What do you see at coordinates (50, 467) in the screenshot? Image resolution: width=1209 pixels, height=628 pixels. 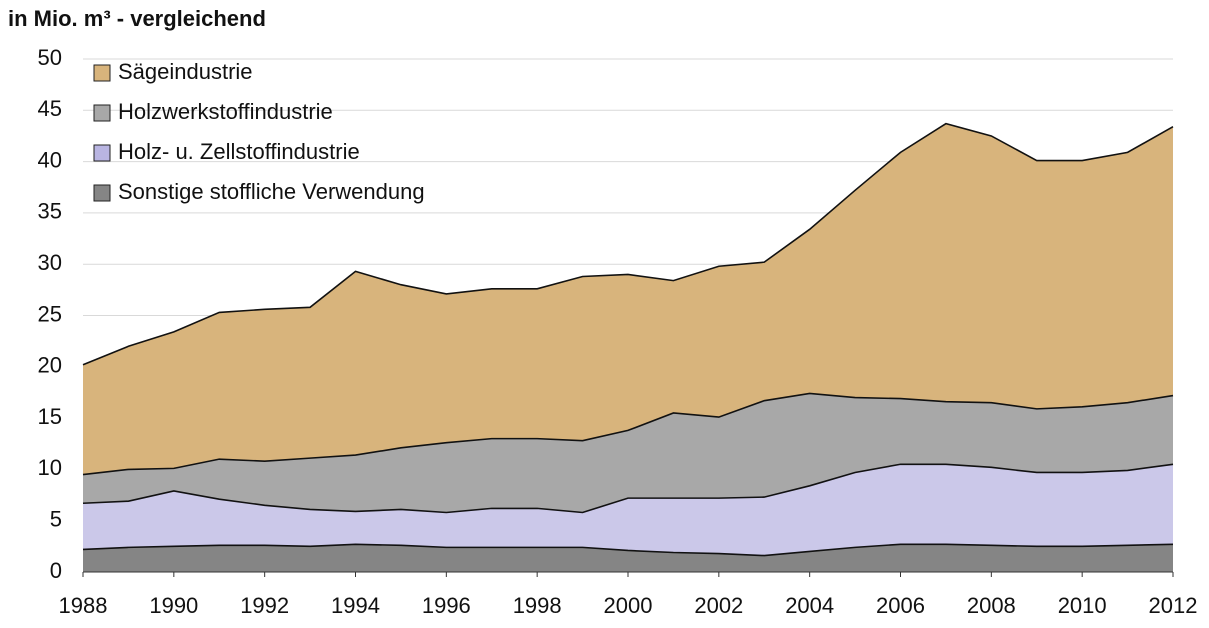 I see `y-tick-label: 10` at bounding box center [50, 467].